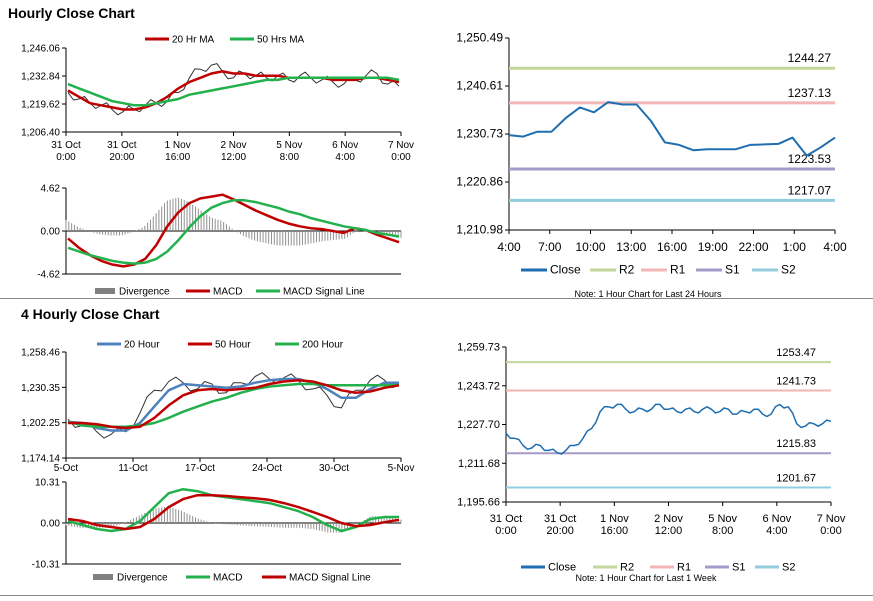 The height and width of the screenshot is (601, 873). What do you see at coordinates (66, 468) in the screenshot?
I see `x-tick-label: 5-Oct` at bounding box center [66, 468].